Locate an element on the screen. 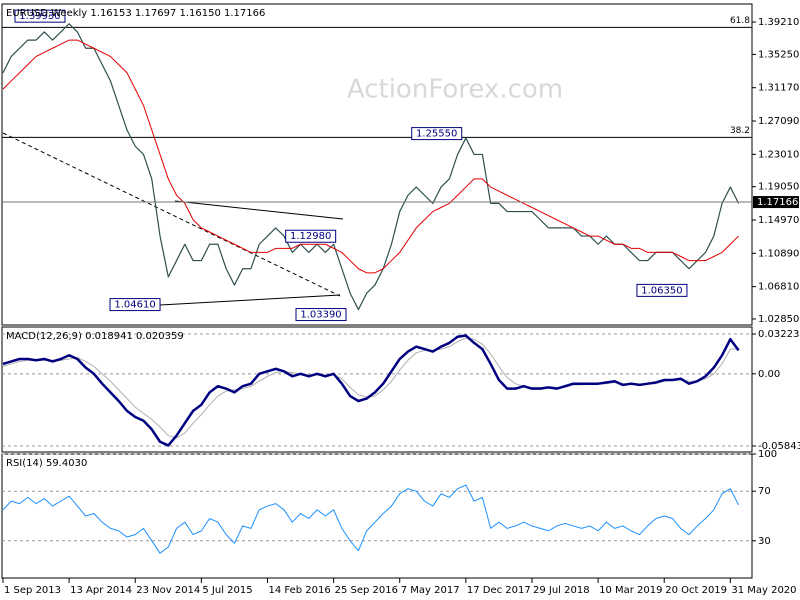 This screenshot has height=600, width=800. x-tick-label: 20 Oct 2019 is located at coordinates (696, 590).